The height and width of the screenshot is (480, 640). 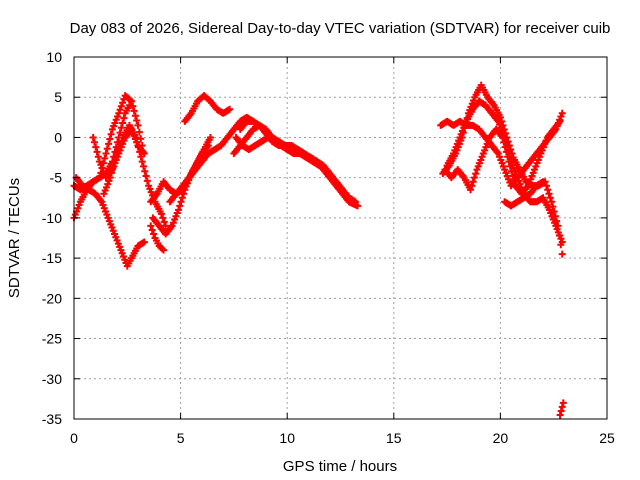 I want to click on x-tick-label: 25, so click(x=607, y=438).